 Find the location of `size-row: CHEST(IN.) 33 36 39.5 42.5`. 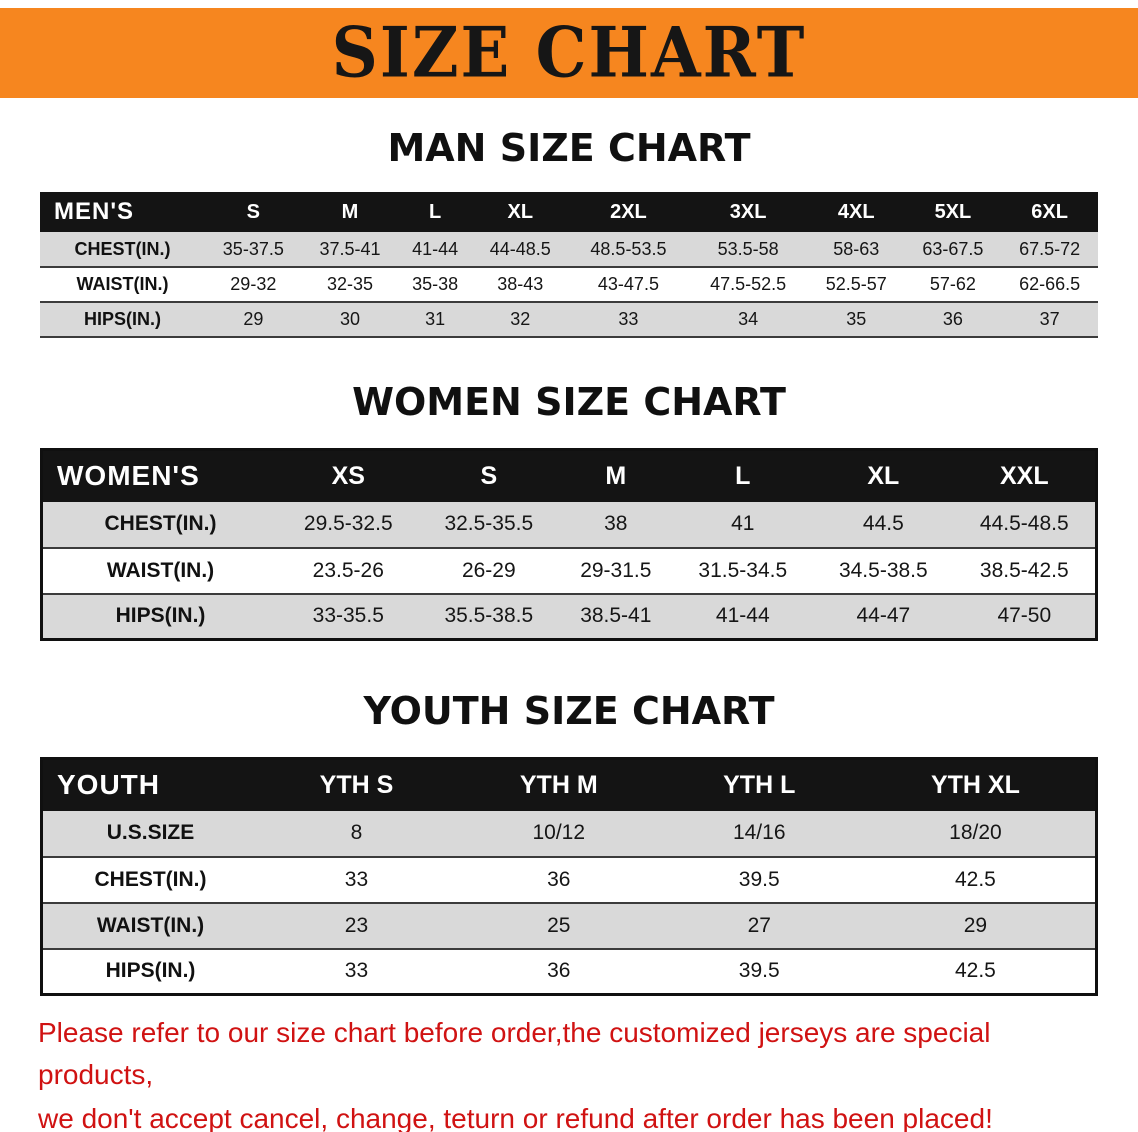

size-row: CHEST(IN.) 33 36 39.5 42.5 is located at coordinates (569, 879).